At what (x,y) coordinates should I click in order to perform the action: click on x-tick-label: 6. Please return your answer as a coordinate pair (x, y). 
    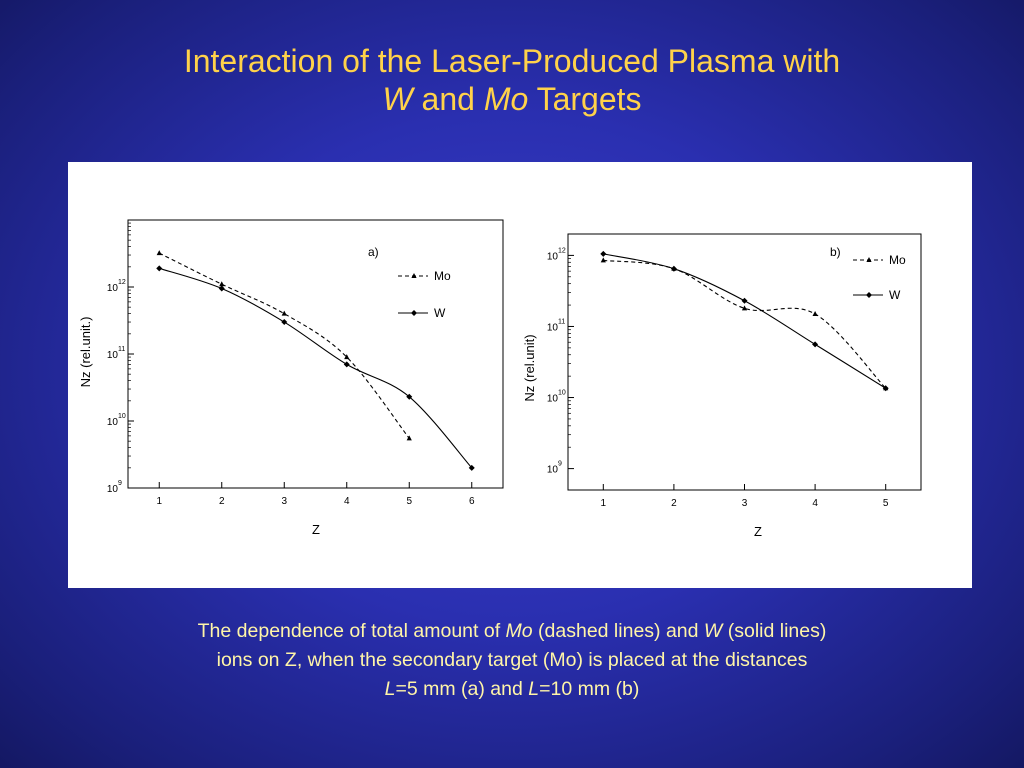
    Looking at the image, I should click on (472, 501).